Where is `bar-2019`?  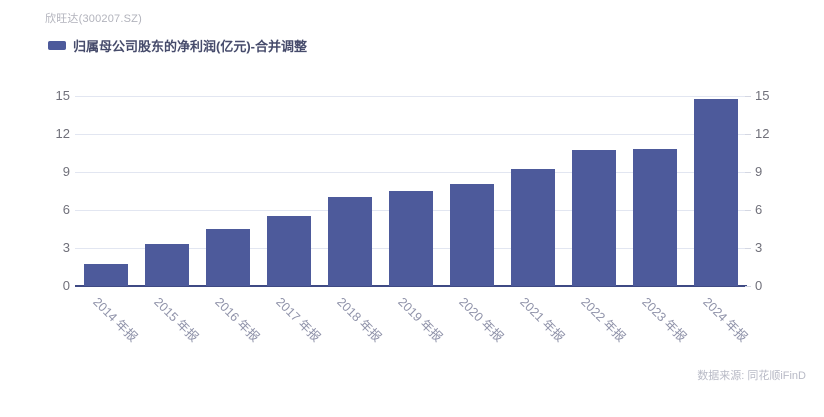 bar-2019 is located at coordinates (411, 238).